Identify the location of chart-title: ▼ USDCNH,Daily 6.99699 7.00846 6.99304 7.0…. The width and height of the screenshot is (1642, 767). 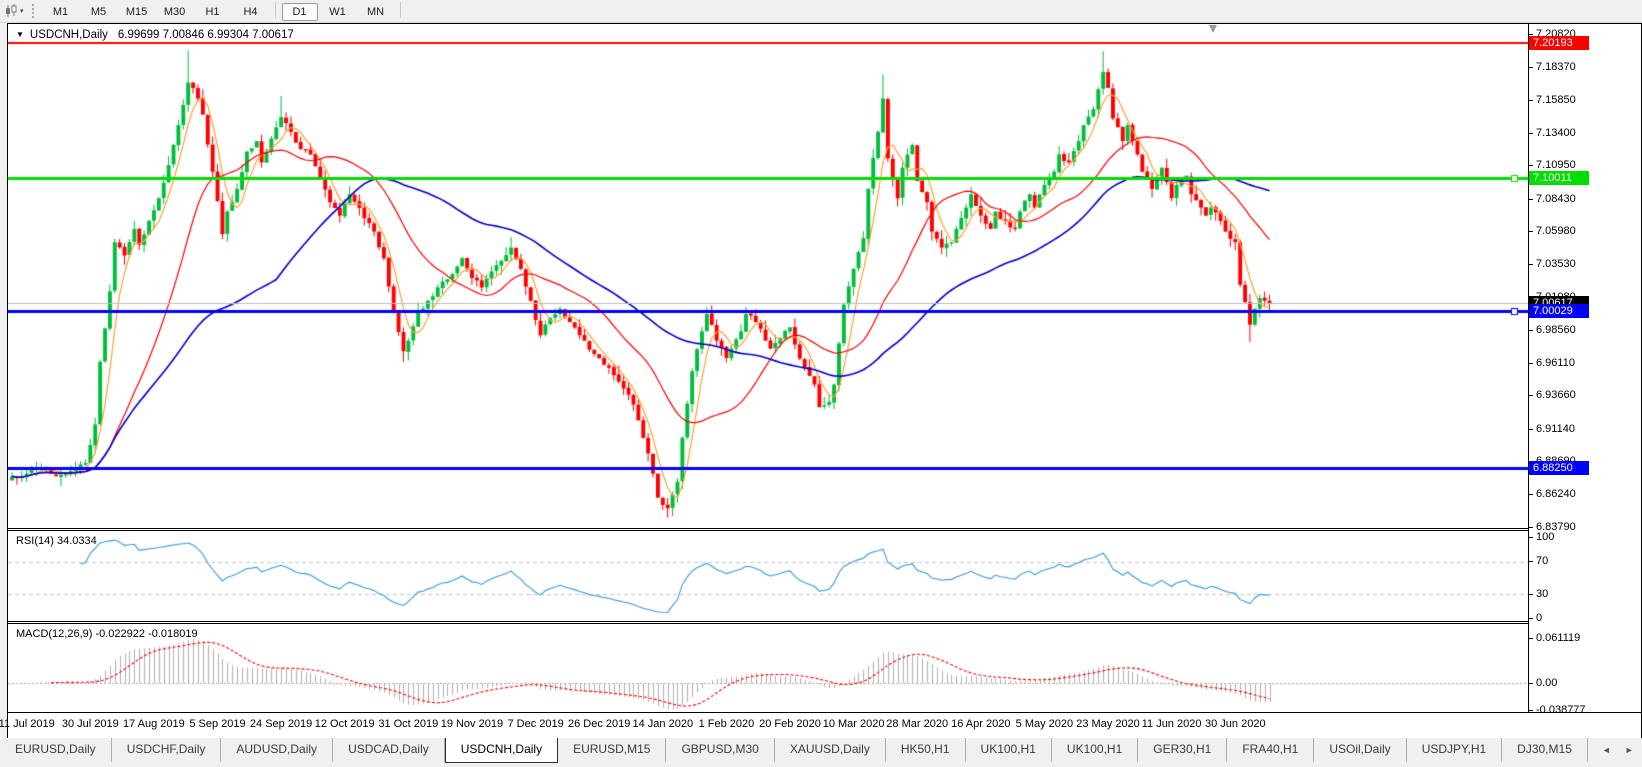
(155, 35).